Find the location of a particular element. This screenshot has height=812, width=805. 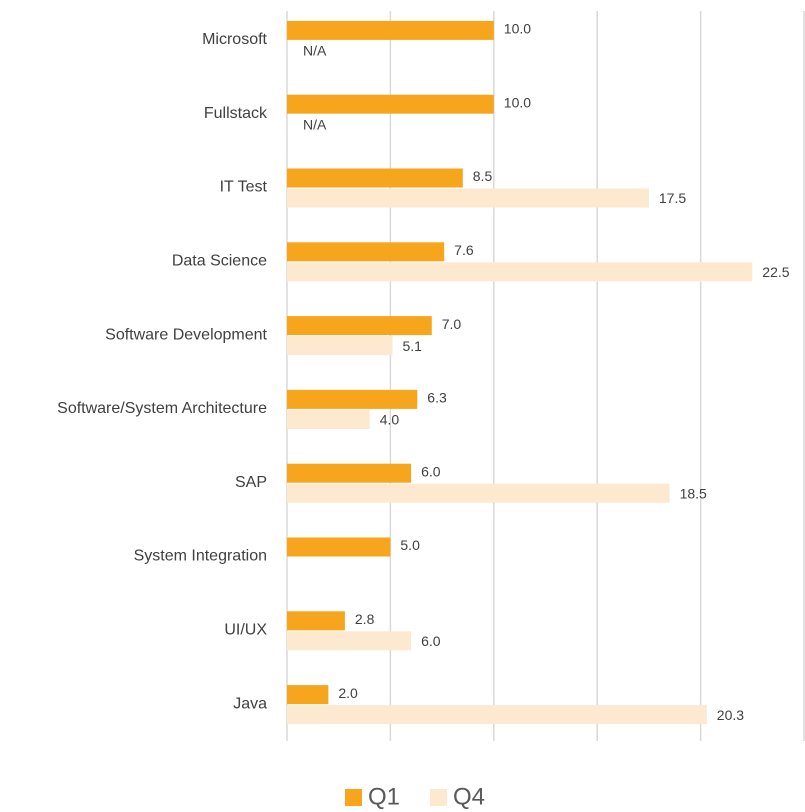

data-label: 2.0 is located at coordinates (348, 693).